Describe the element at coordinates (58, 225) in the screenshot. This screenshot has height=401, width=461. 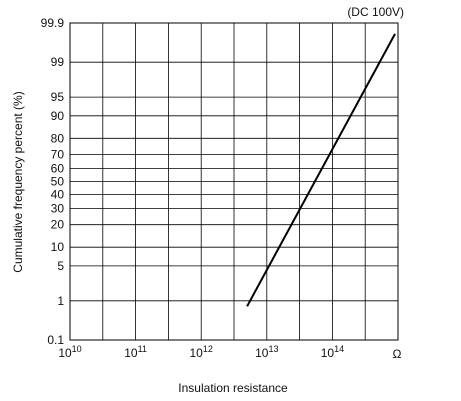
I see `y-tick-label: 20` at that location.